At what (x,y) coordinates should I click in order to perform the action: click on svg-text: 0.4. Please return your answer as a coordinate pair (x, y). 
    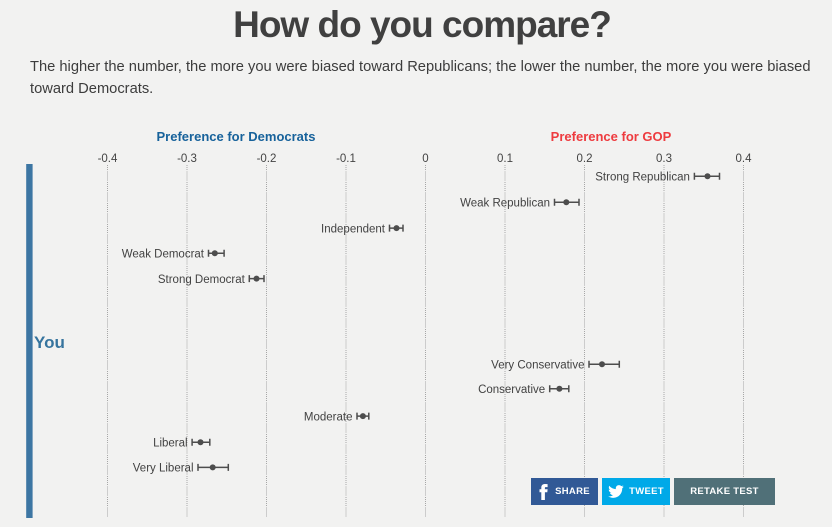
    Looking at the image, I should click on (744, 159).